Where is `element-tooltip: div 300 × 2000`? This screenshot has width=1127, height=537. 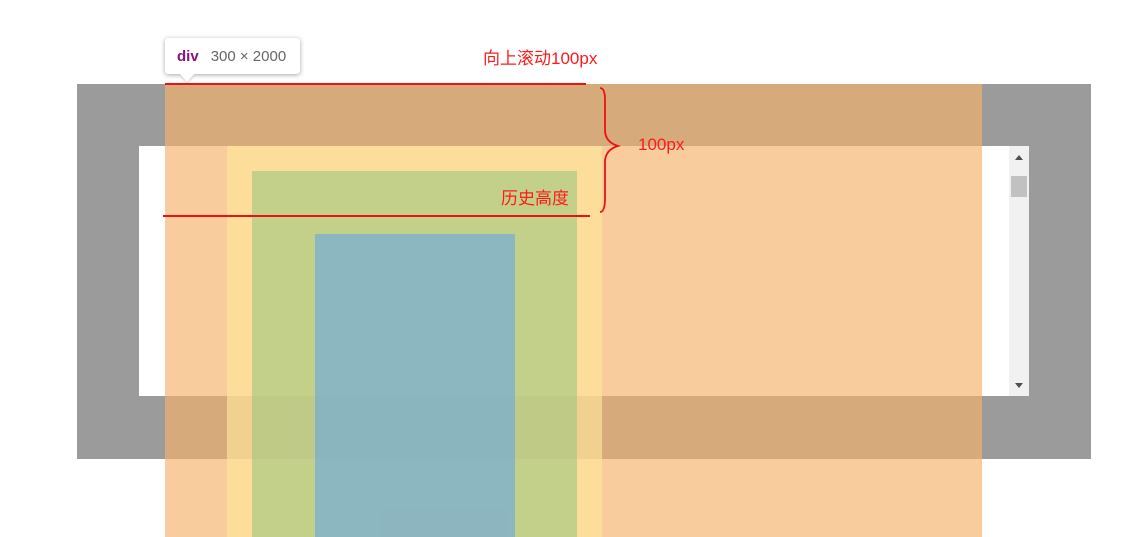
element-tooltip: div 300 × 2000 is located at coordinates (232, 56).